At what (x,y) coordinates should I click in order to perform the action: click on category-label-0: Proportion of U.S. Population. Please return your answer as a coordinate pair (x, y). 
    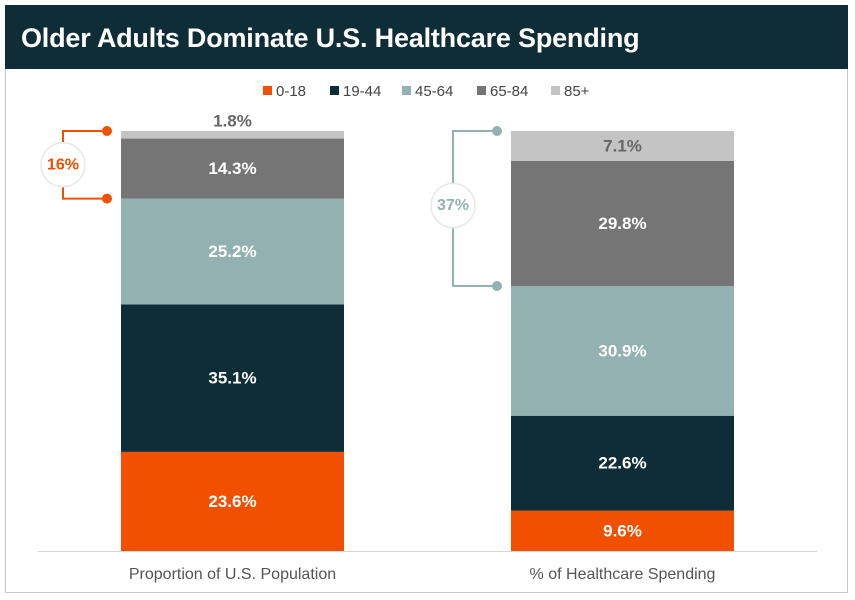
    Looking at the image, I should click on (232, 574).